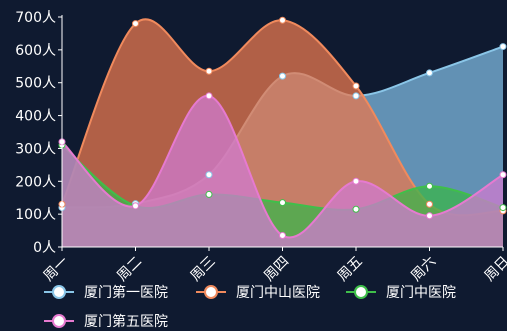  Describe the element at coordinates (35, 182) in the screenshot. I see `y-tick-label: 200人` at that location.